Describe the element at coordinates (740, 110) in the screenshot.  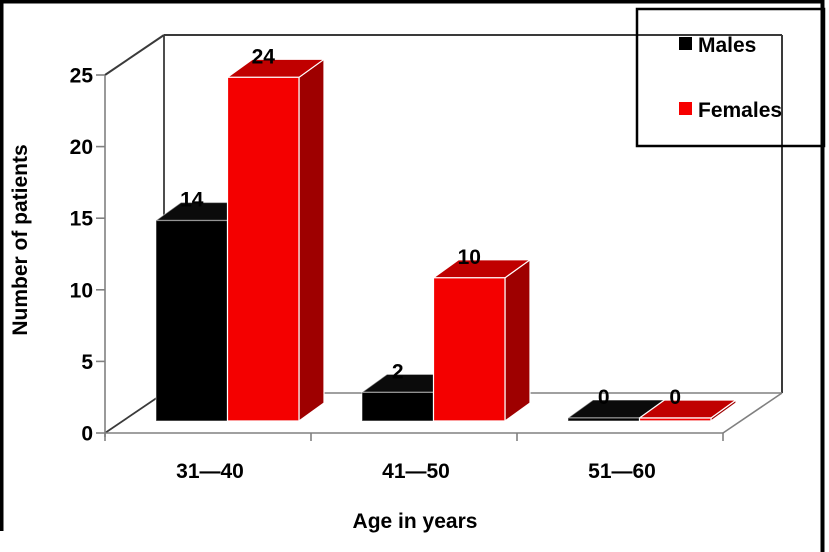
I see `legend-label-females: Females` at that location.